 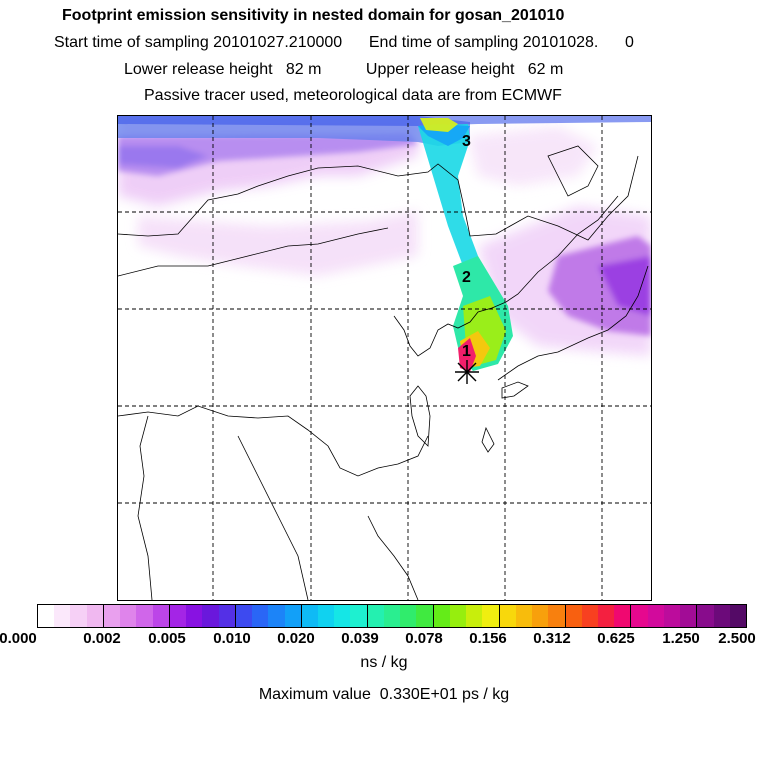 I want to click on colorbar-tick: 0.010, so click(x=232, y=638).